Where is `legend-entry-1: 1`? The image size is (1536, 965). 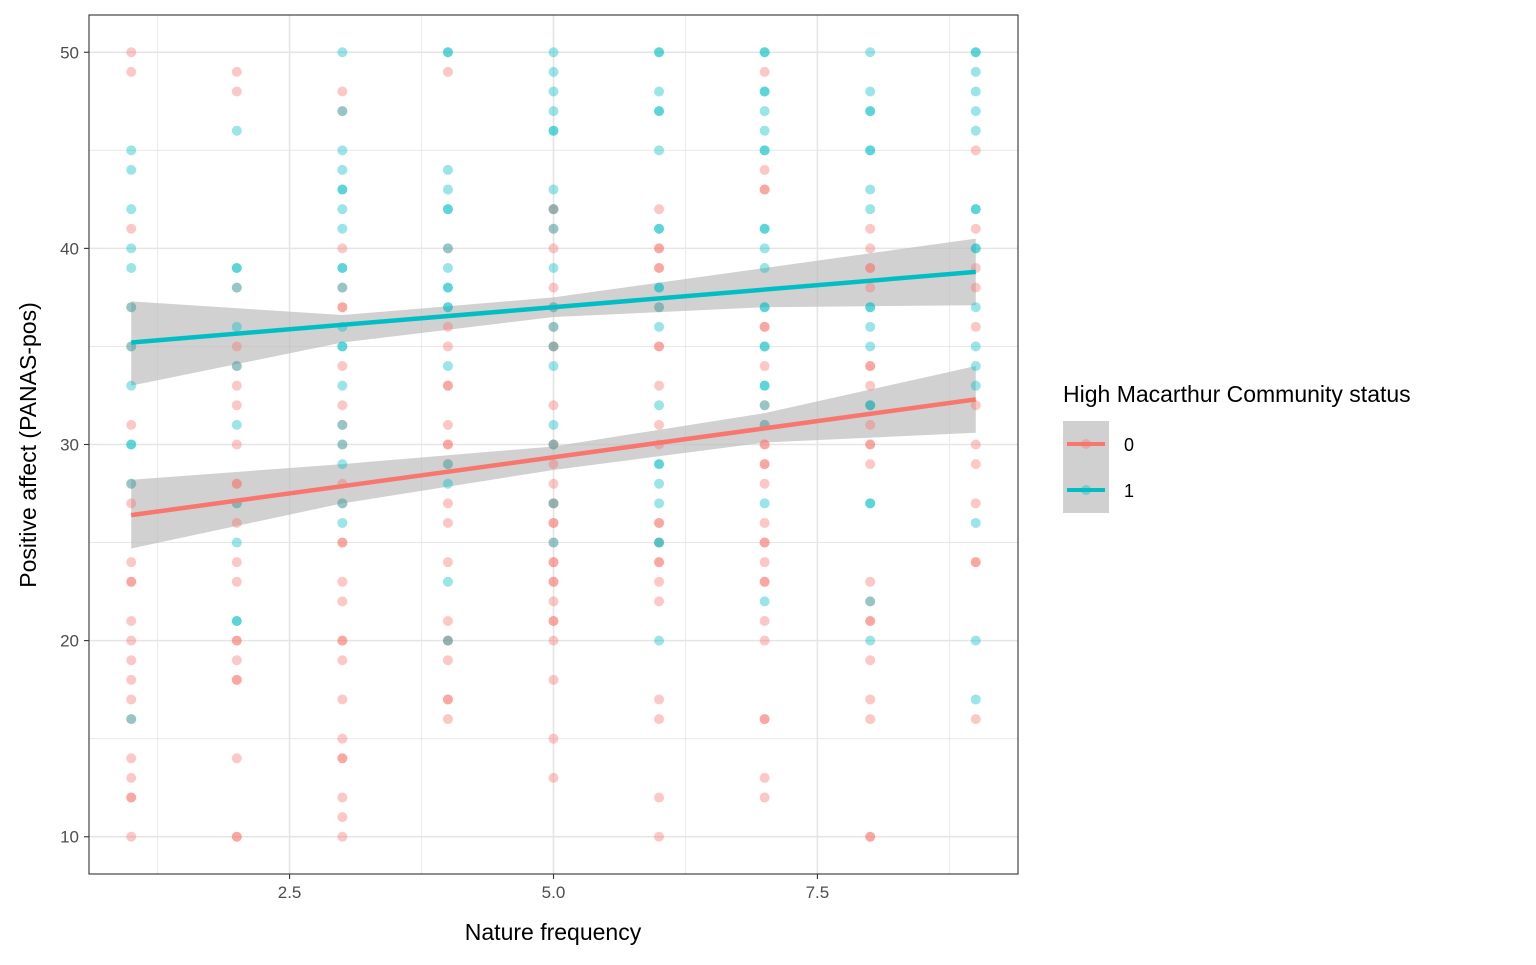
legend-entry-1: 1 is located at coordinates (1098, 490).